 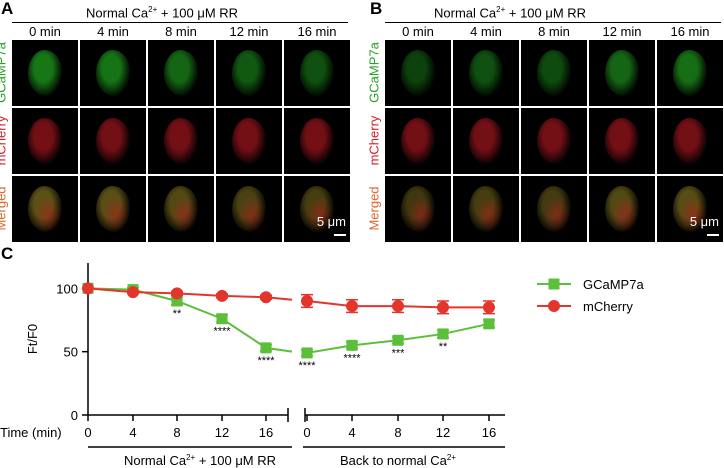 I want to click on scale-bar-label: 5 μm, so click(x=331, y=221).